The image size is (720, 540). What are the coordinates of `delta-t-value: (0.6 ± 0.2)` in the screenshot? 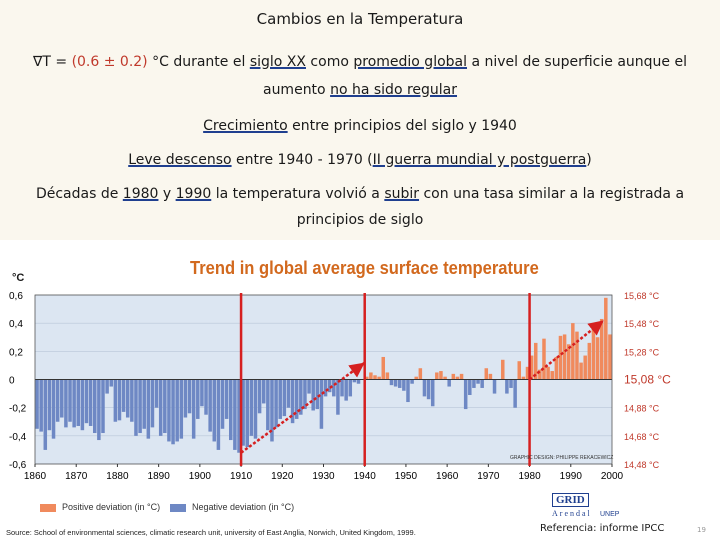 It's located at (109, 62).